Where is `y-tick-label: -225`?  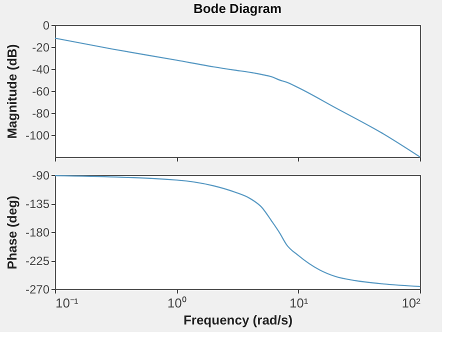 y-tick-label: -225 is located at coordinates (37, 261).